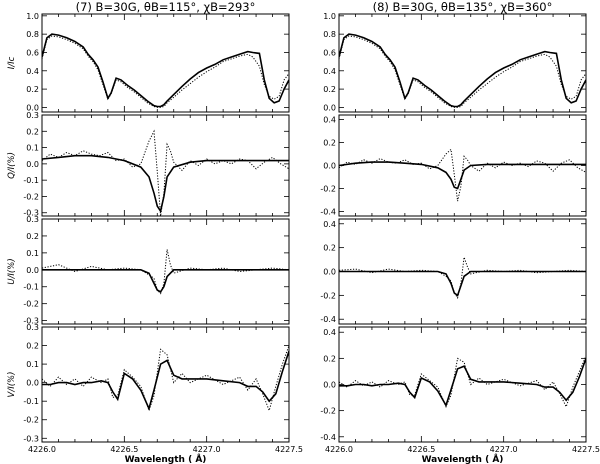  Describe the element at coordinates (12, 165) in the screenshot. I see `y-axis-label: Q/I(%)` at that location.